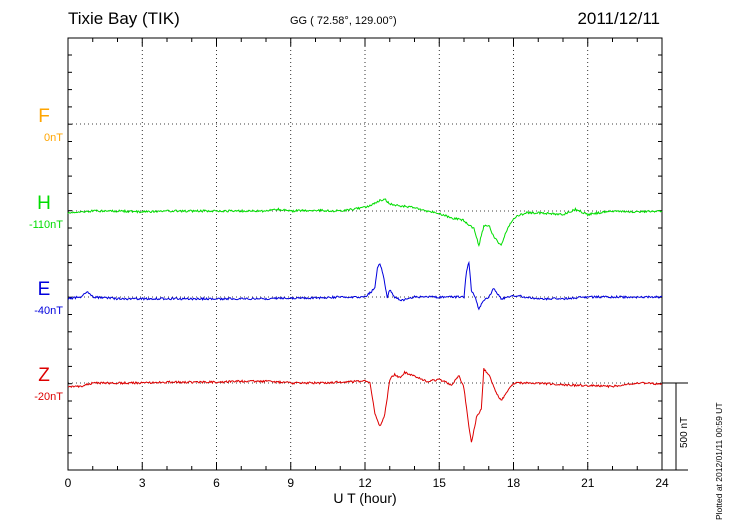 The height and width of the screenshot is (520, 730). What do you see at coordinates (365, 483) in the screenshot?
I see `x-tick-label: 12` at bounding box center [365, 483].